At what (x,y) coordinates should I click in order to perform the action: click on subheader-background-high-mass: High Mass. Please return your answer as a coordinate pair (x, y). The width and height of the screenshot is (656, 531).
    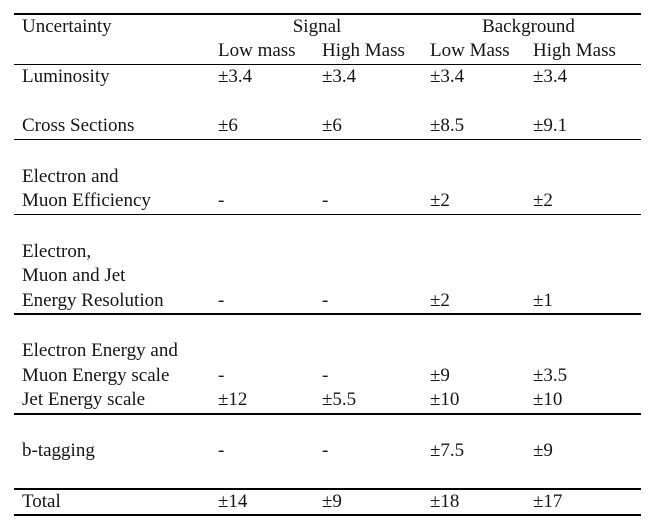
    Looking at the image, I should click on (574, 51).